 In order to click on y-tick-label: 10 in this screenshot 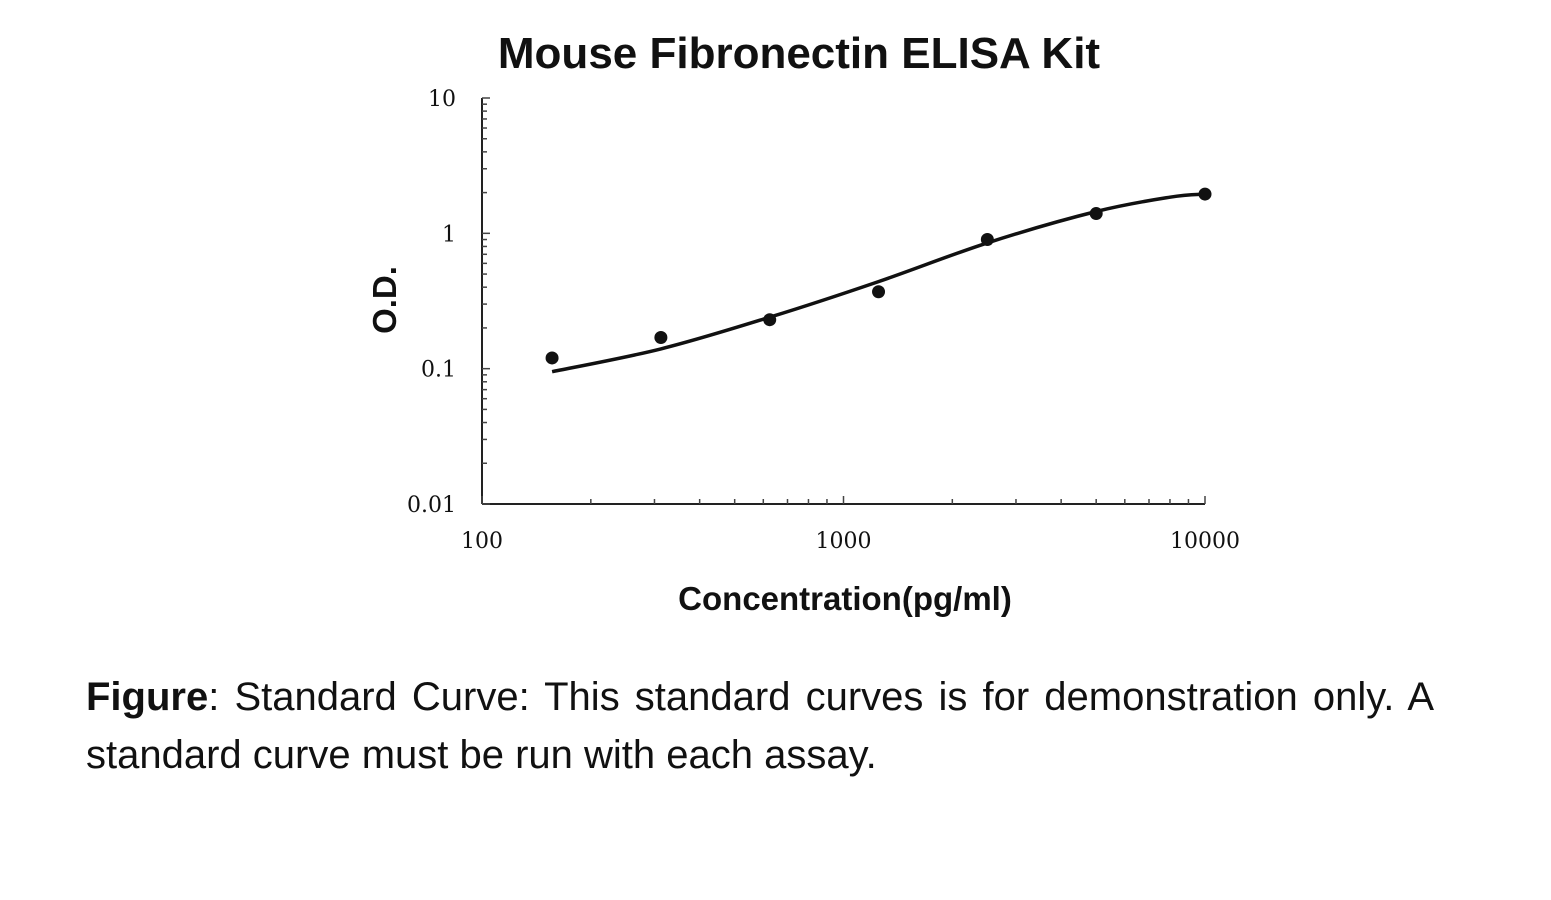, I will do `click(442, 99)`.